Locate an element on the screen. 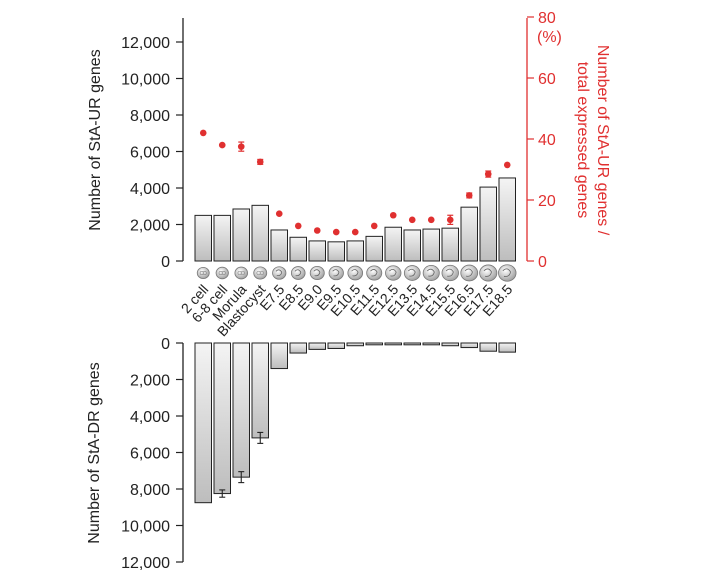 The image size is (703, 580). bottom-y-tick-label: 6,000 is located at coordinates (150, 454).